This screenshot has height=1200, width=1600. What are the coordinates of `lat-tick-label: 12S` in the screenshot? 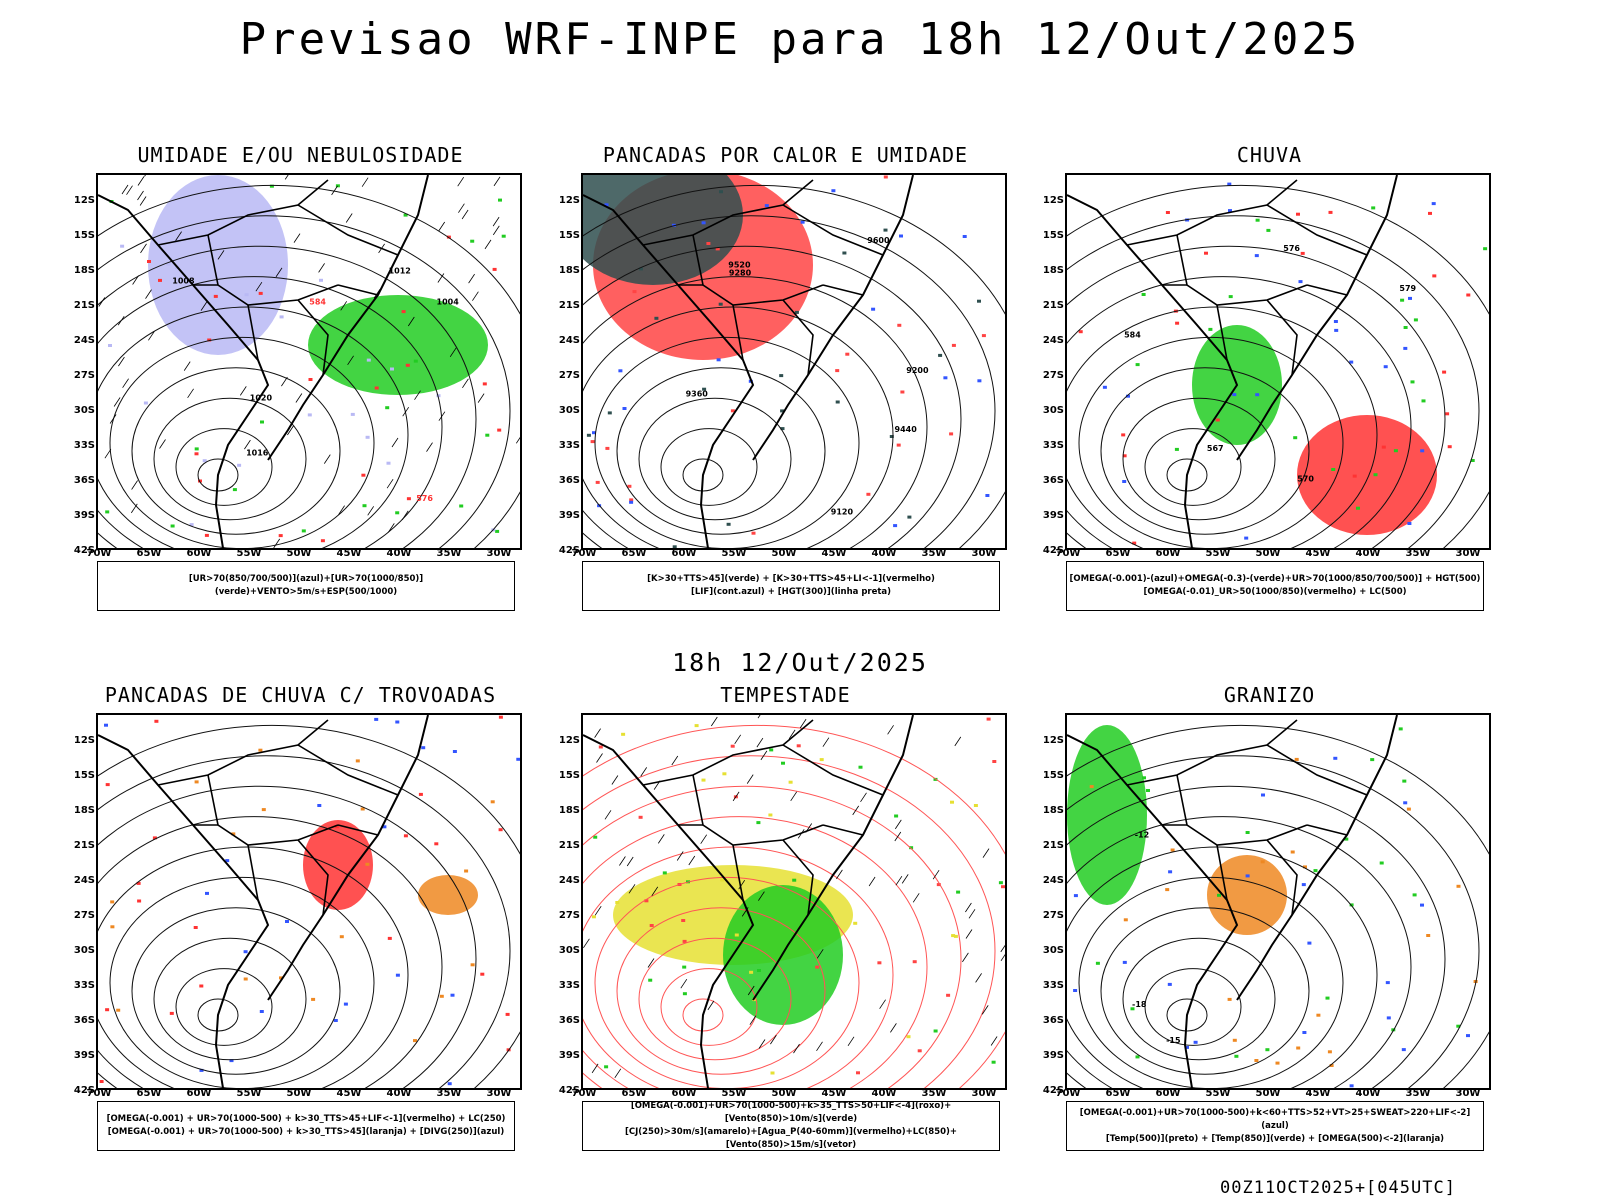 It's located at (569, 200).